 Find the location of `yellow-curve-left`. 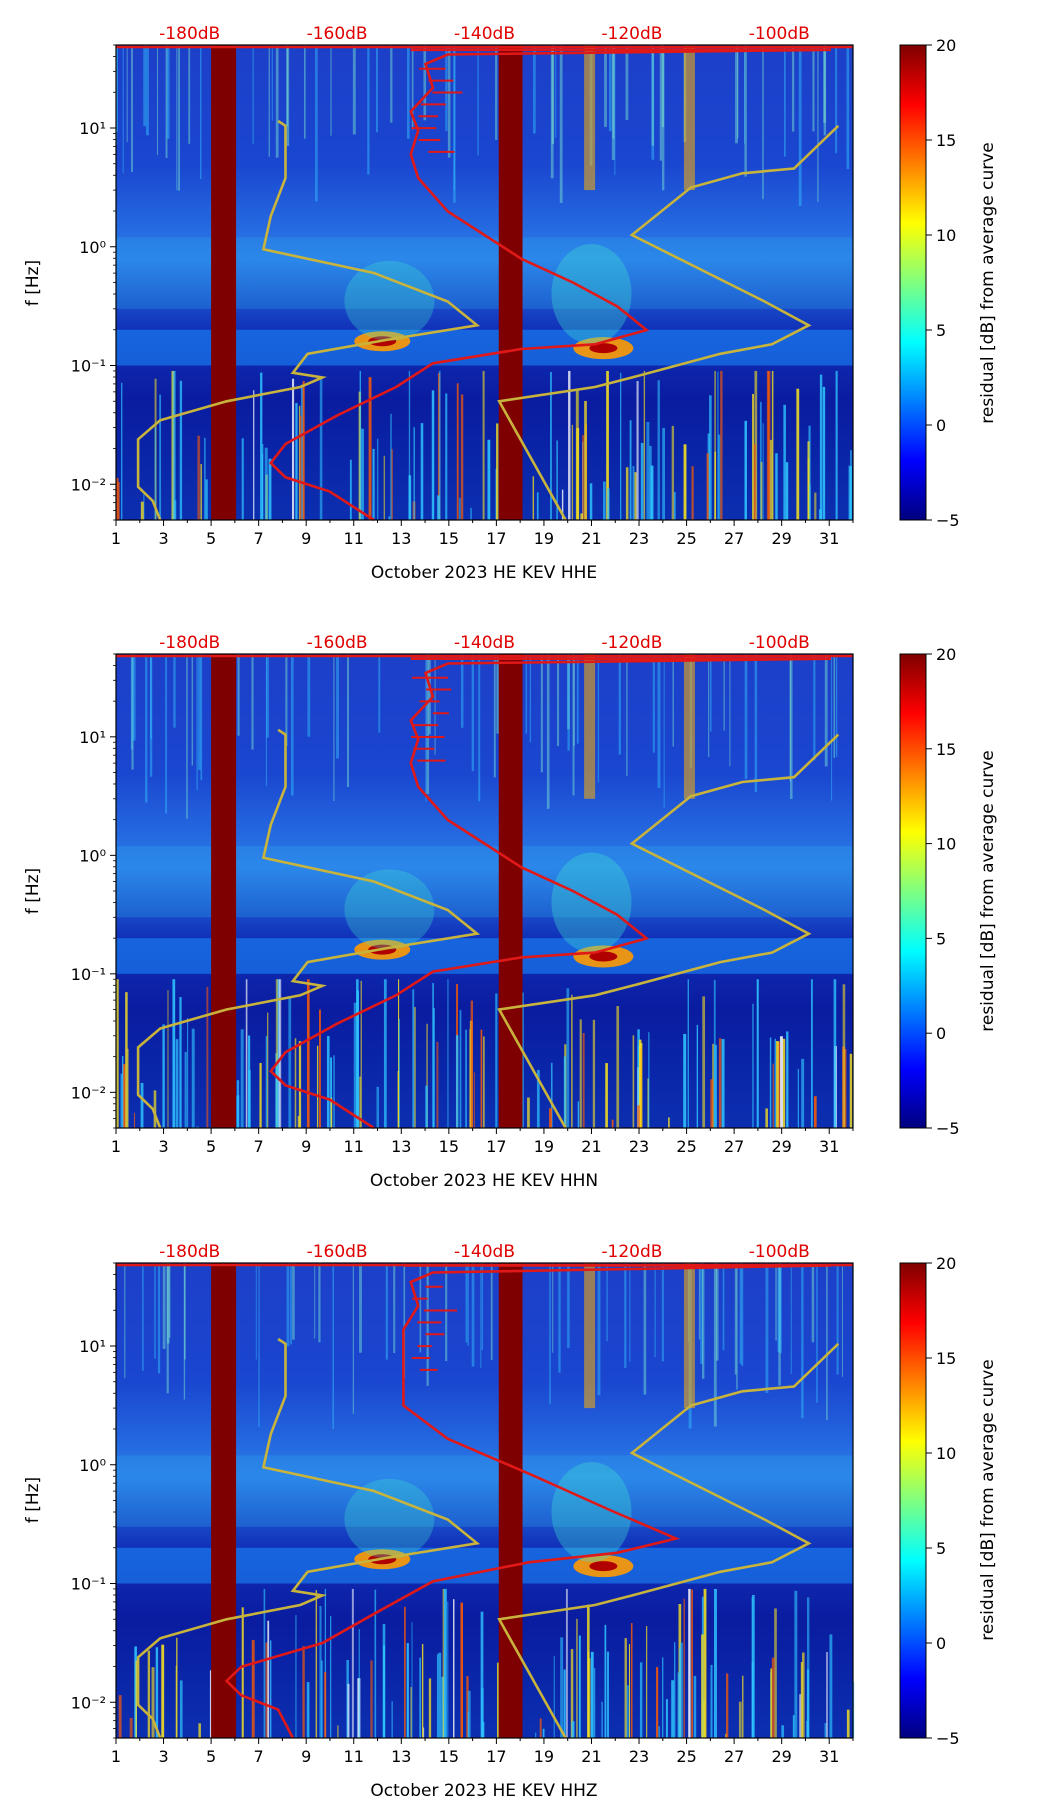

yellow-curve-left is located at coordinates (308, 320).